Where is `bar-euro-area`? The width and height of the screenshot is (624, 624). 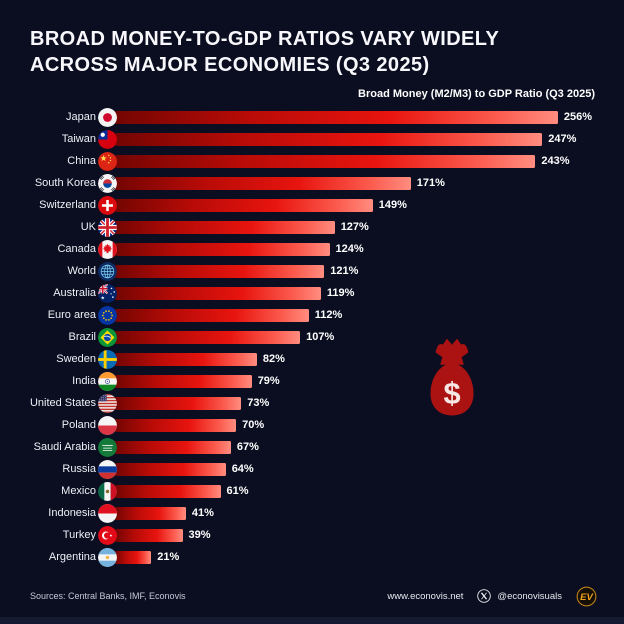
bar-euro-area is located at coordinates (212, 315).